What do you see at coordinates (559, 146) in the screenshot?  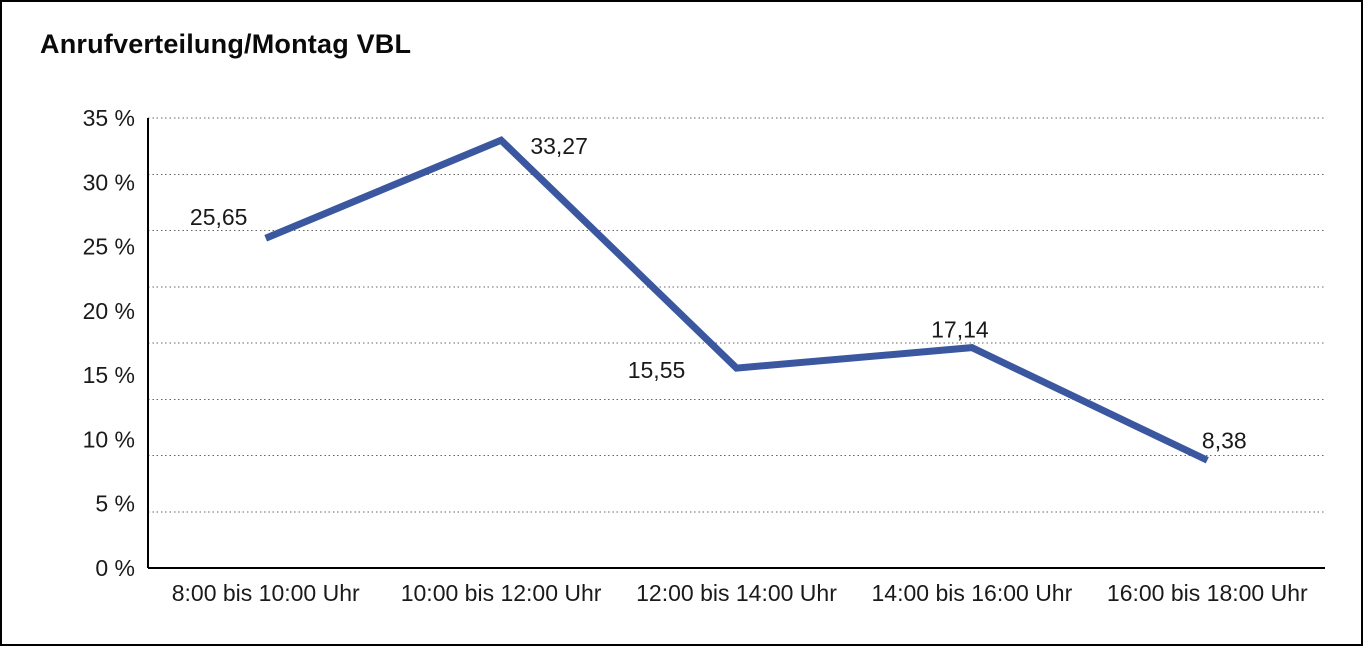 I see `data-point-label: 33,27` at bounding box center [559, 146].